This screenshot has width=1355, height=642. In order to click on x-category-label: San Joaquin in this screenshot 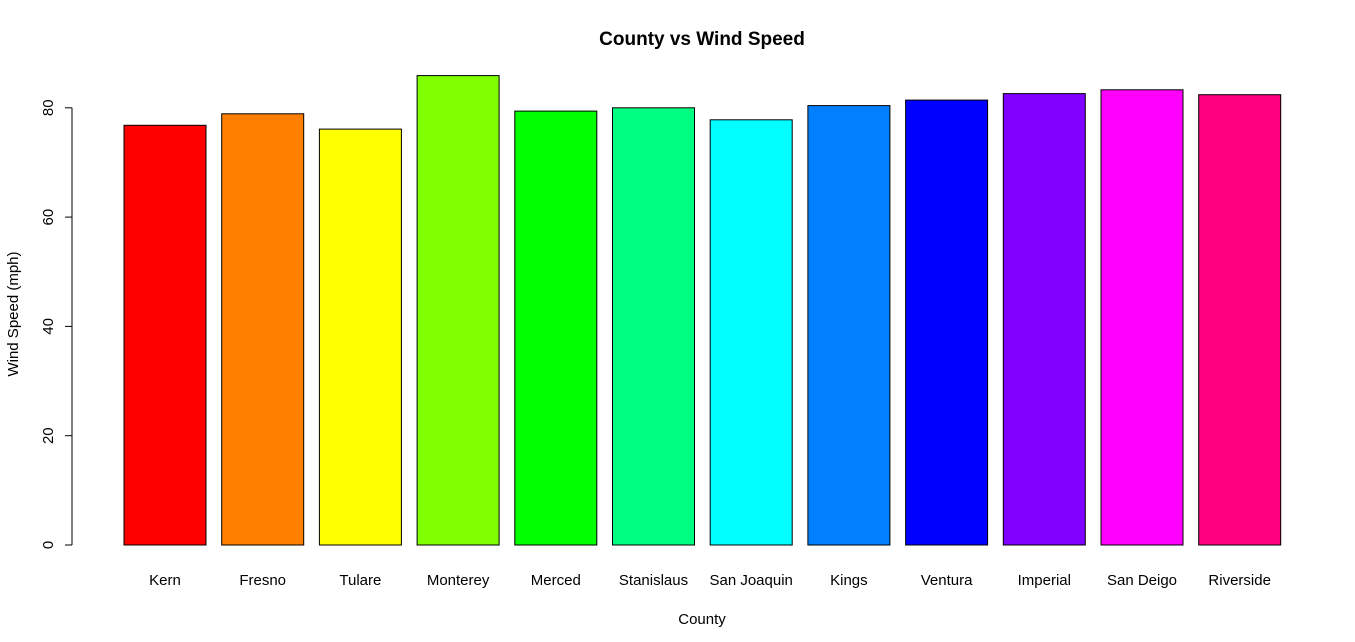, I will do `click(750, 580)`.